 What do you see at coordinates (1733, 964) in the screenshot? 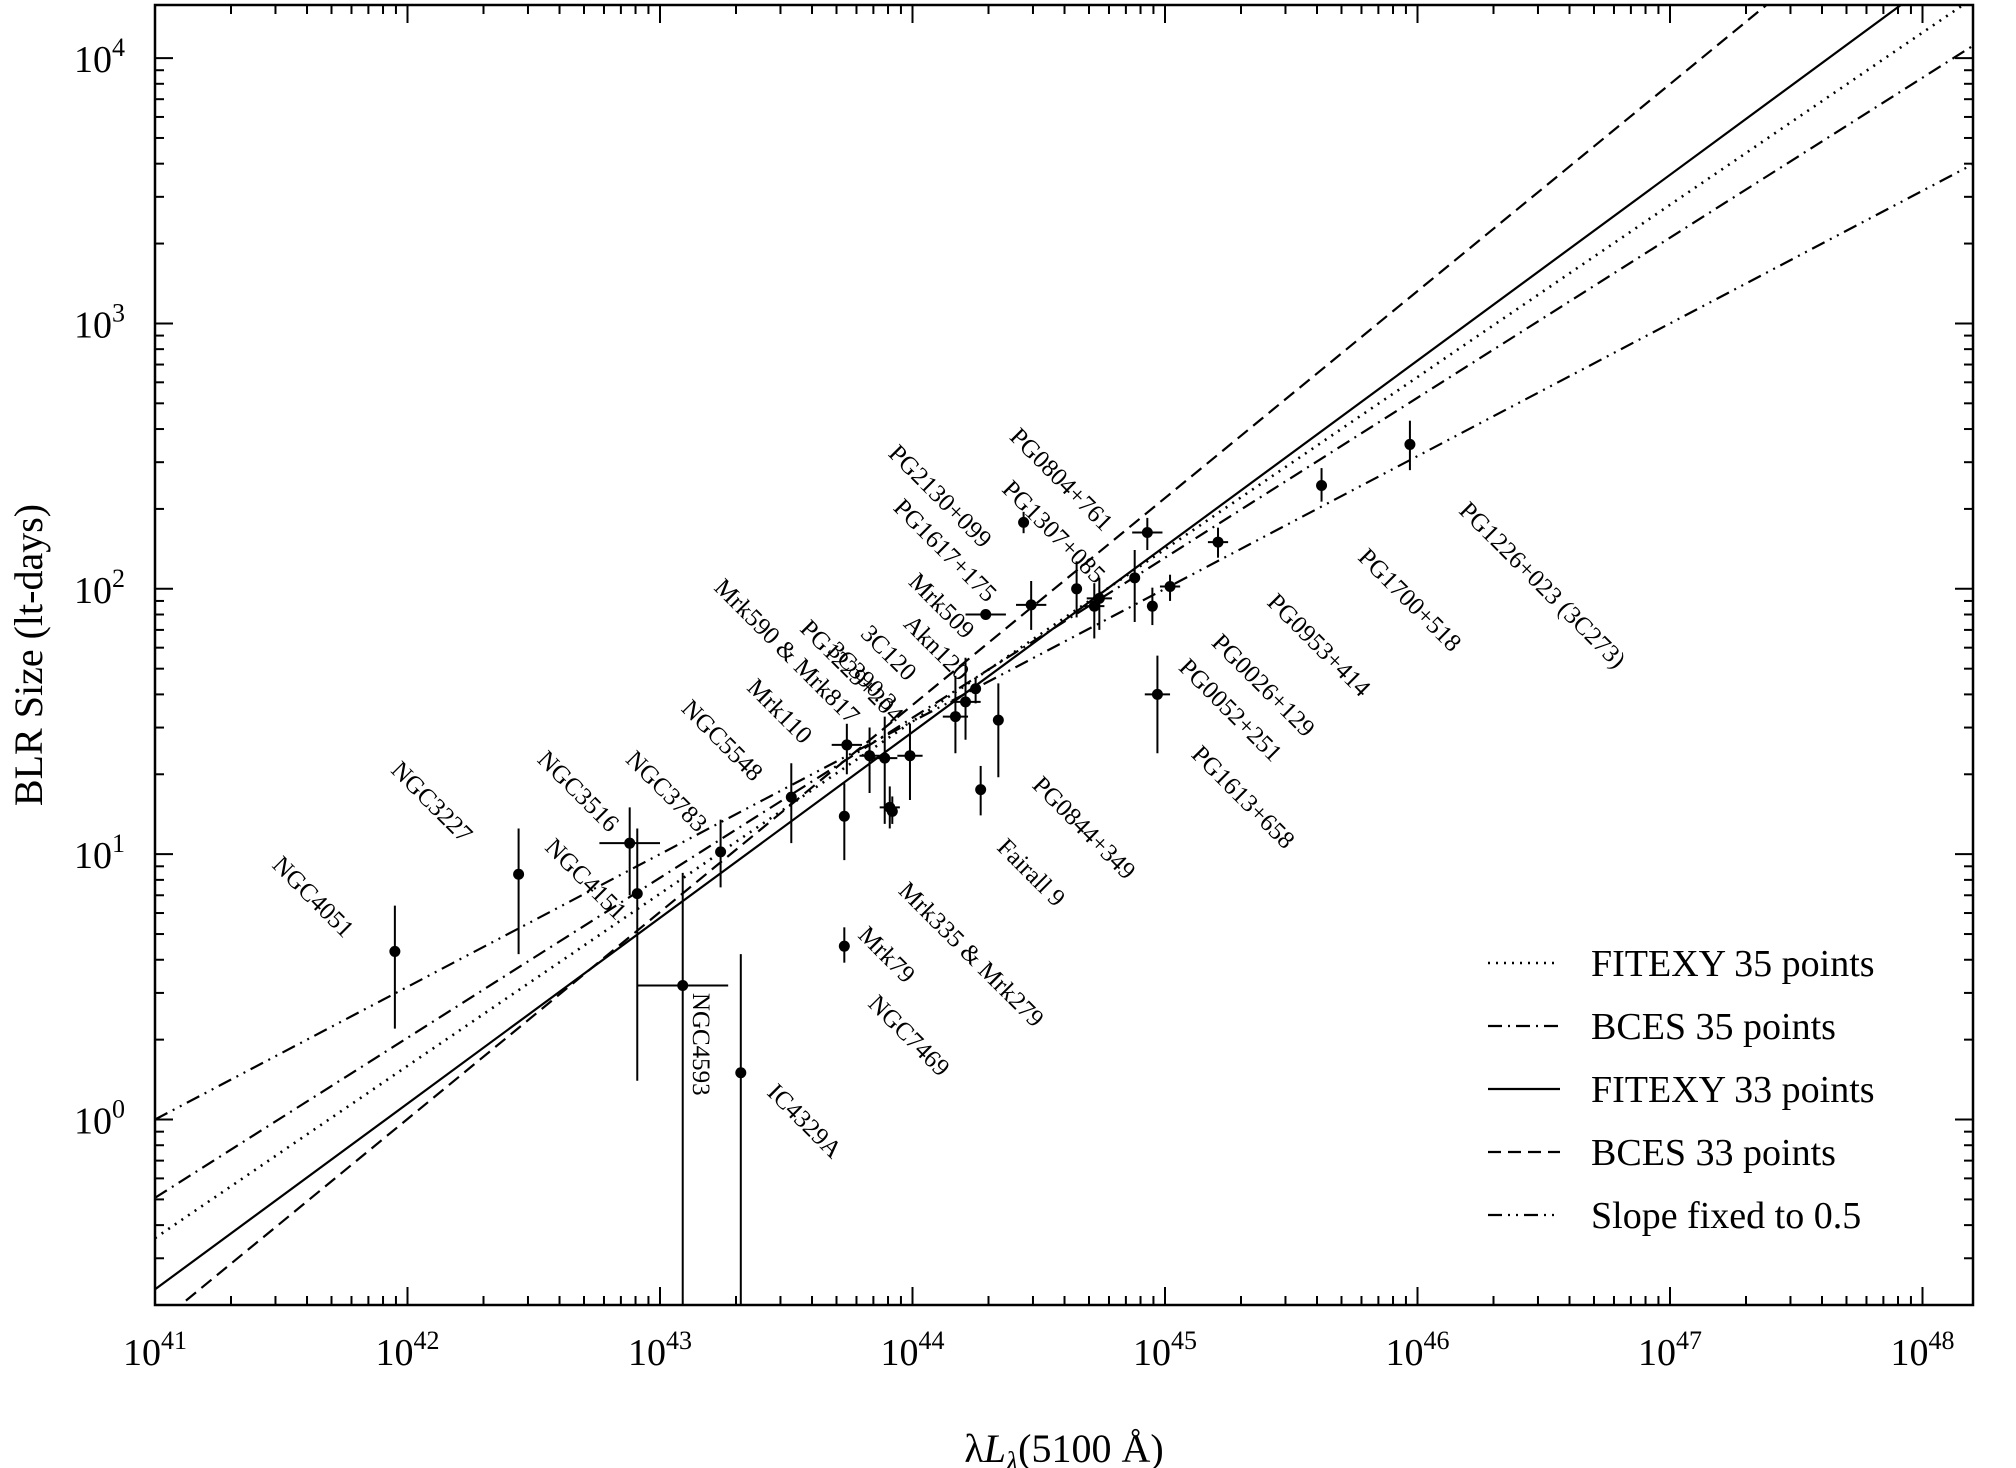
I see `legend-label: FITEXY 35 points` at bounding box center [1733, 964].